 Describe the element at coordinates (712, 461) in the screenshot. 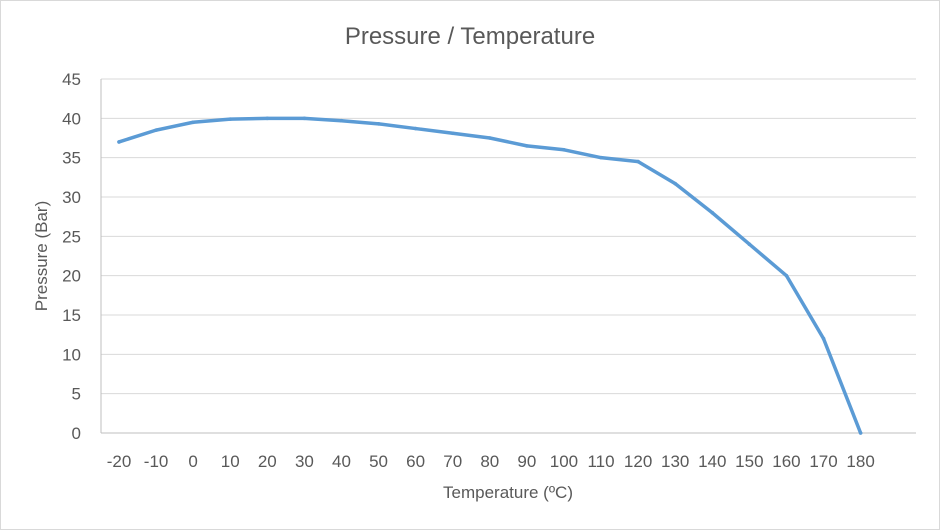

I see `x-tick-label: 140` at that location.